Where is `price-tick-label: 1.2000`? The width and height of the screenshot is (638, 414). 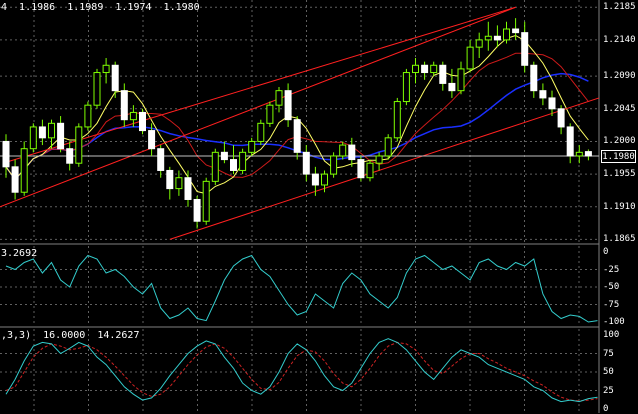 price-tick-label: 1.2000 is located at coordinates (619, 141).